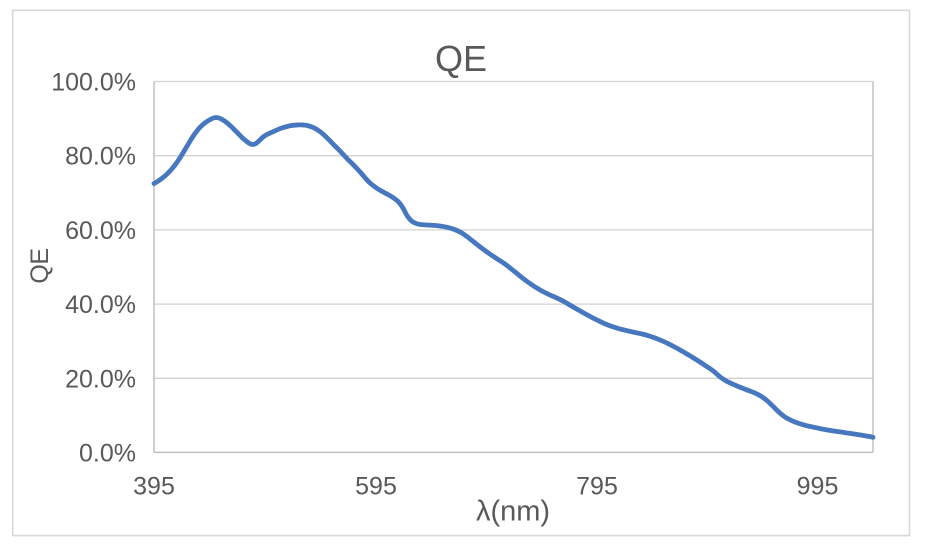 The image size is (927, 546). Describe the element at coordinates (100, 157) in the screenshot. I see `svg-text: 80.0%` at that location.